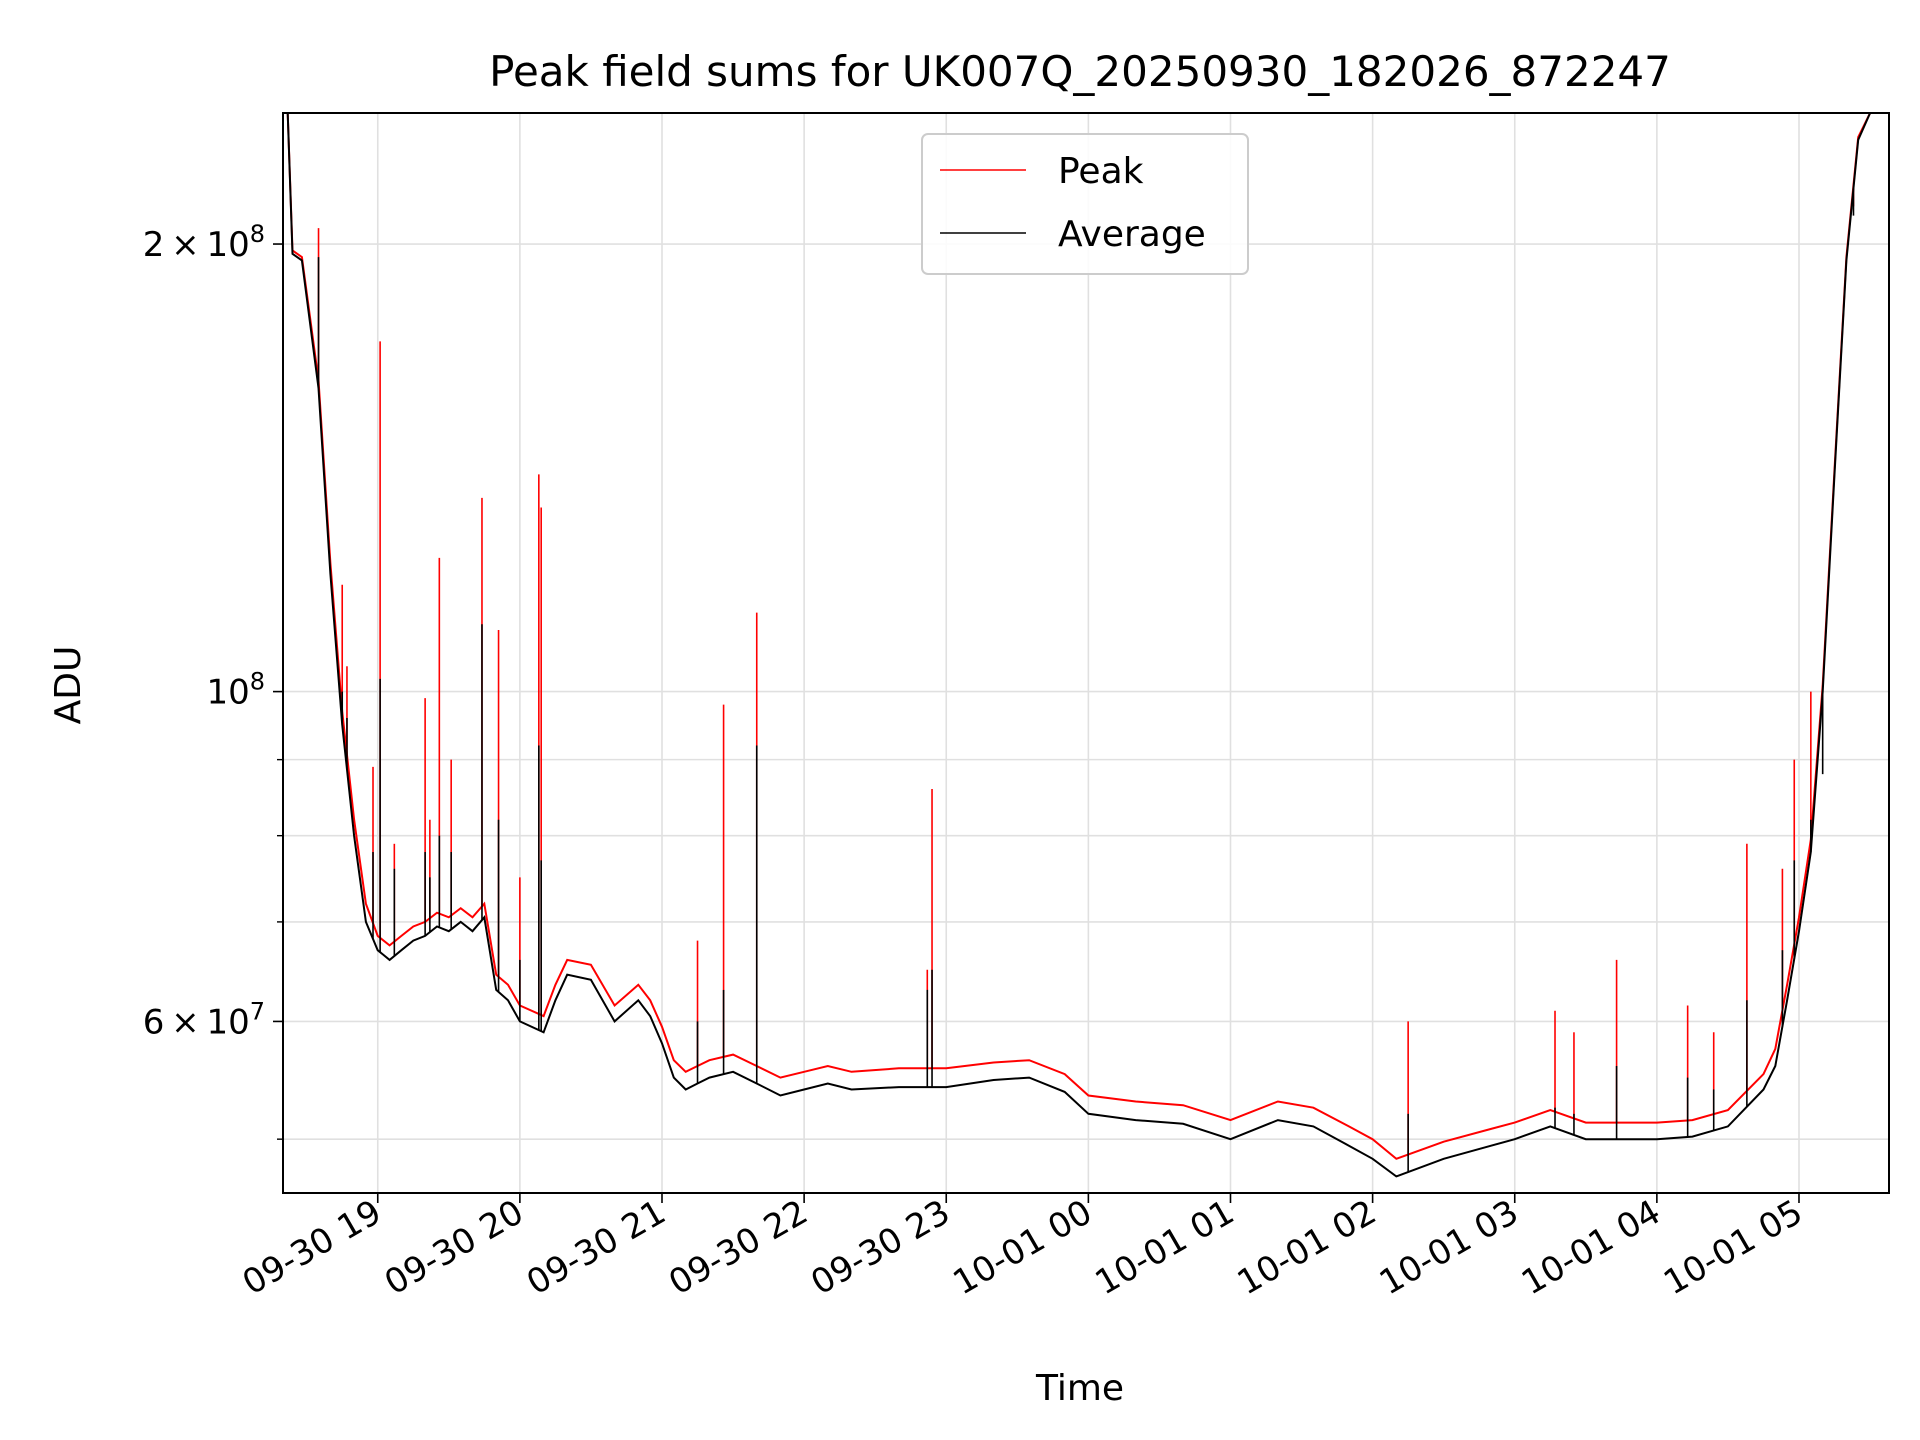 This screenshot has width=1920, height=1440. Describe the element at coordinates (68, 685) in the screenshot. I see `y-axis-label: ADU` at that location.